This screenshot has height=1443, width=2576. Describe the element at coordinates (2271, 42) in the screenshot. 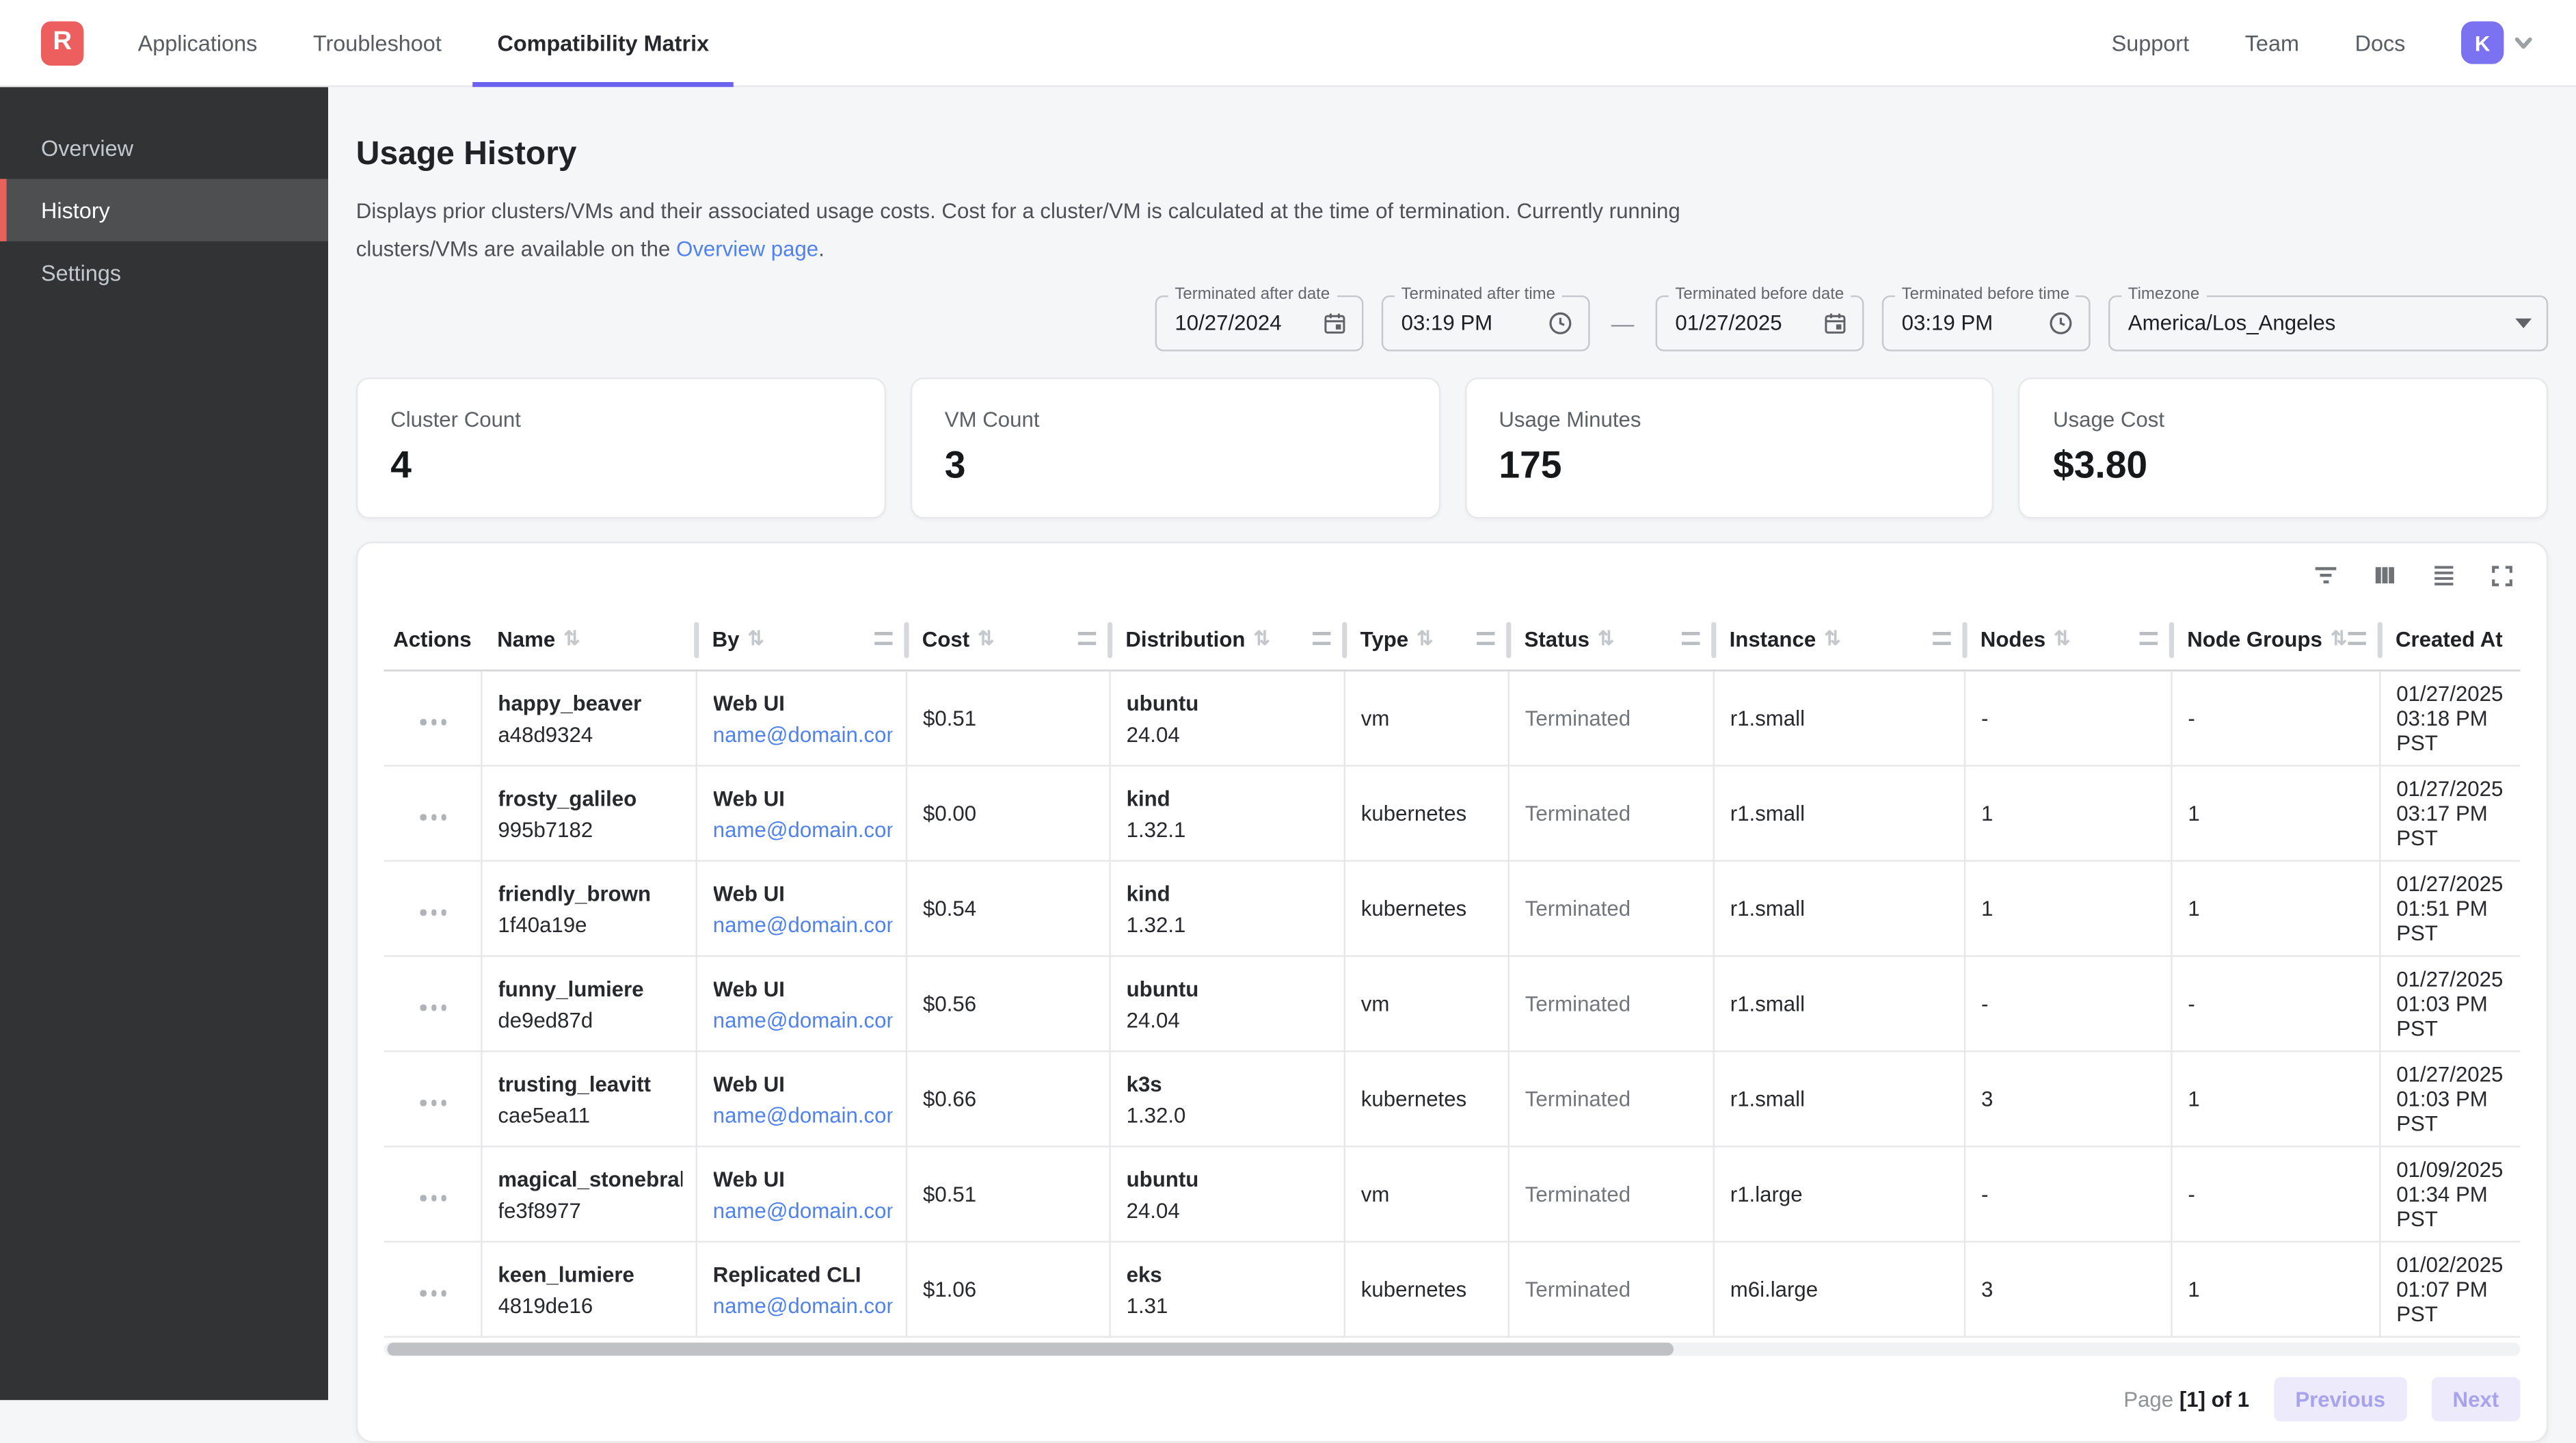

I see `nav-link-team: Team` at that location.